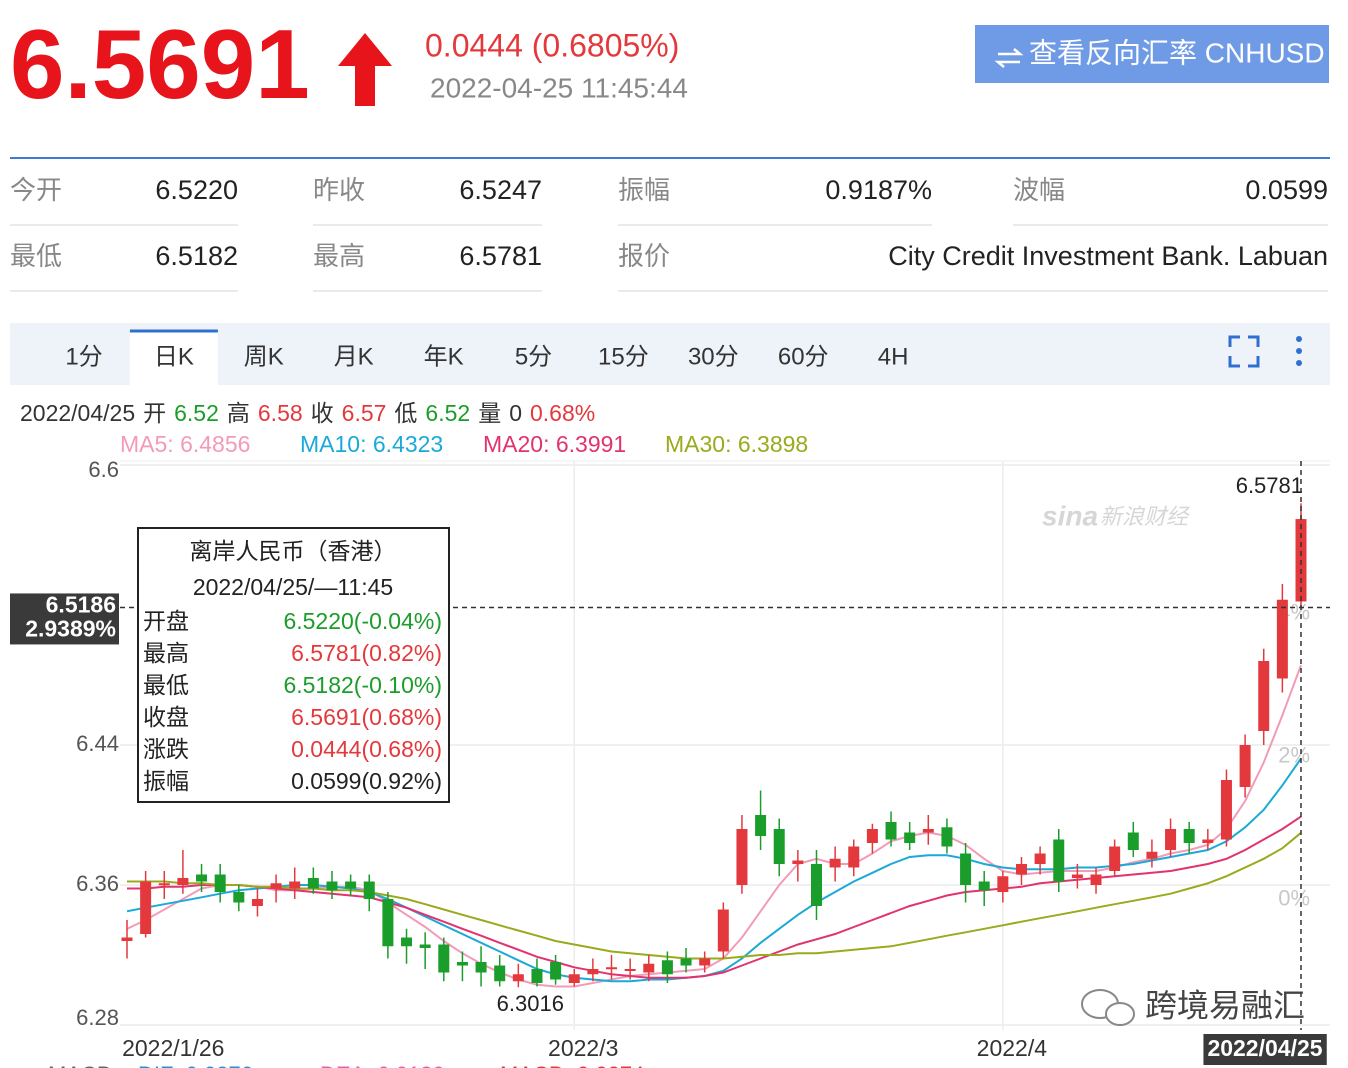 The image size is (1348, 1068). Describe the element at coordinates (166, 653) in the screenshot. I see `tooltip-label: 最高` at that location.